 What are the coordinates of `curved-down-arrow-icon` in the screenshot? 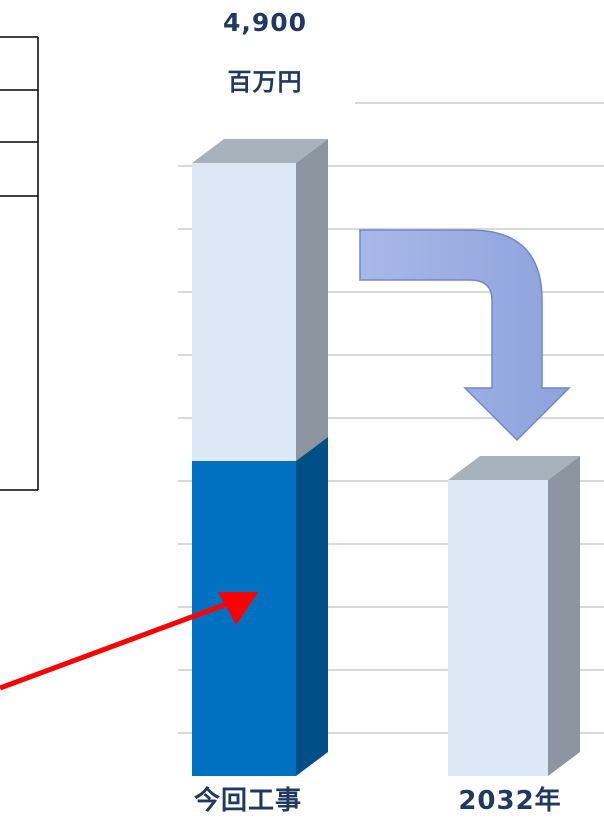 It's located at (465, 335).